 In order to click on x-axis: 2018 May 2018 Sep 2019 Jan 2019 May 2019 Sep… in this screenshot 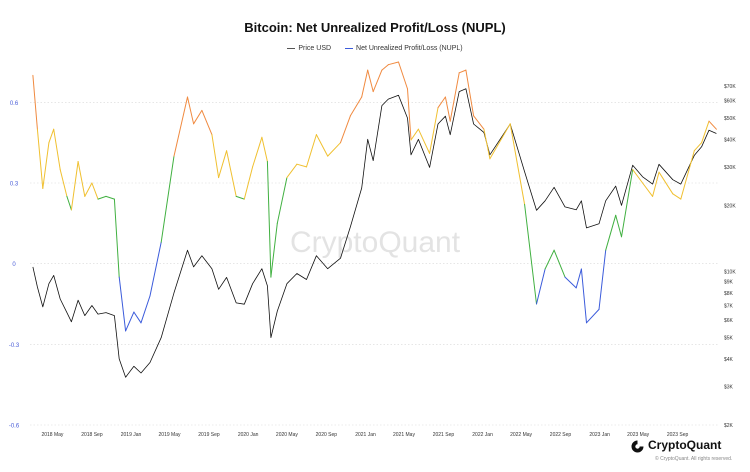, I will do `click(364, 435)`.